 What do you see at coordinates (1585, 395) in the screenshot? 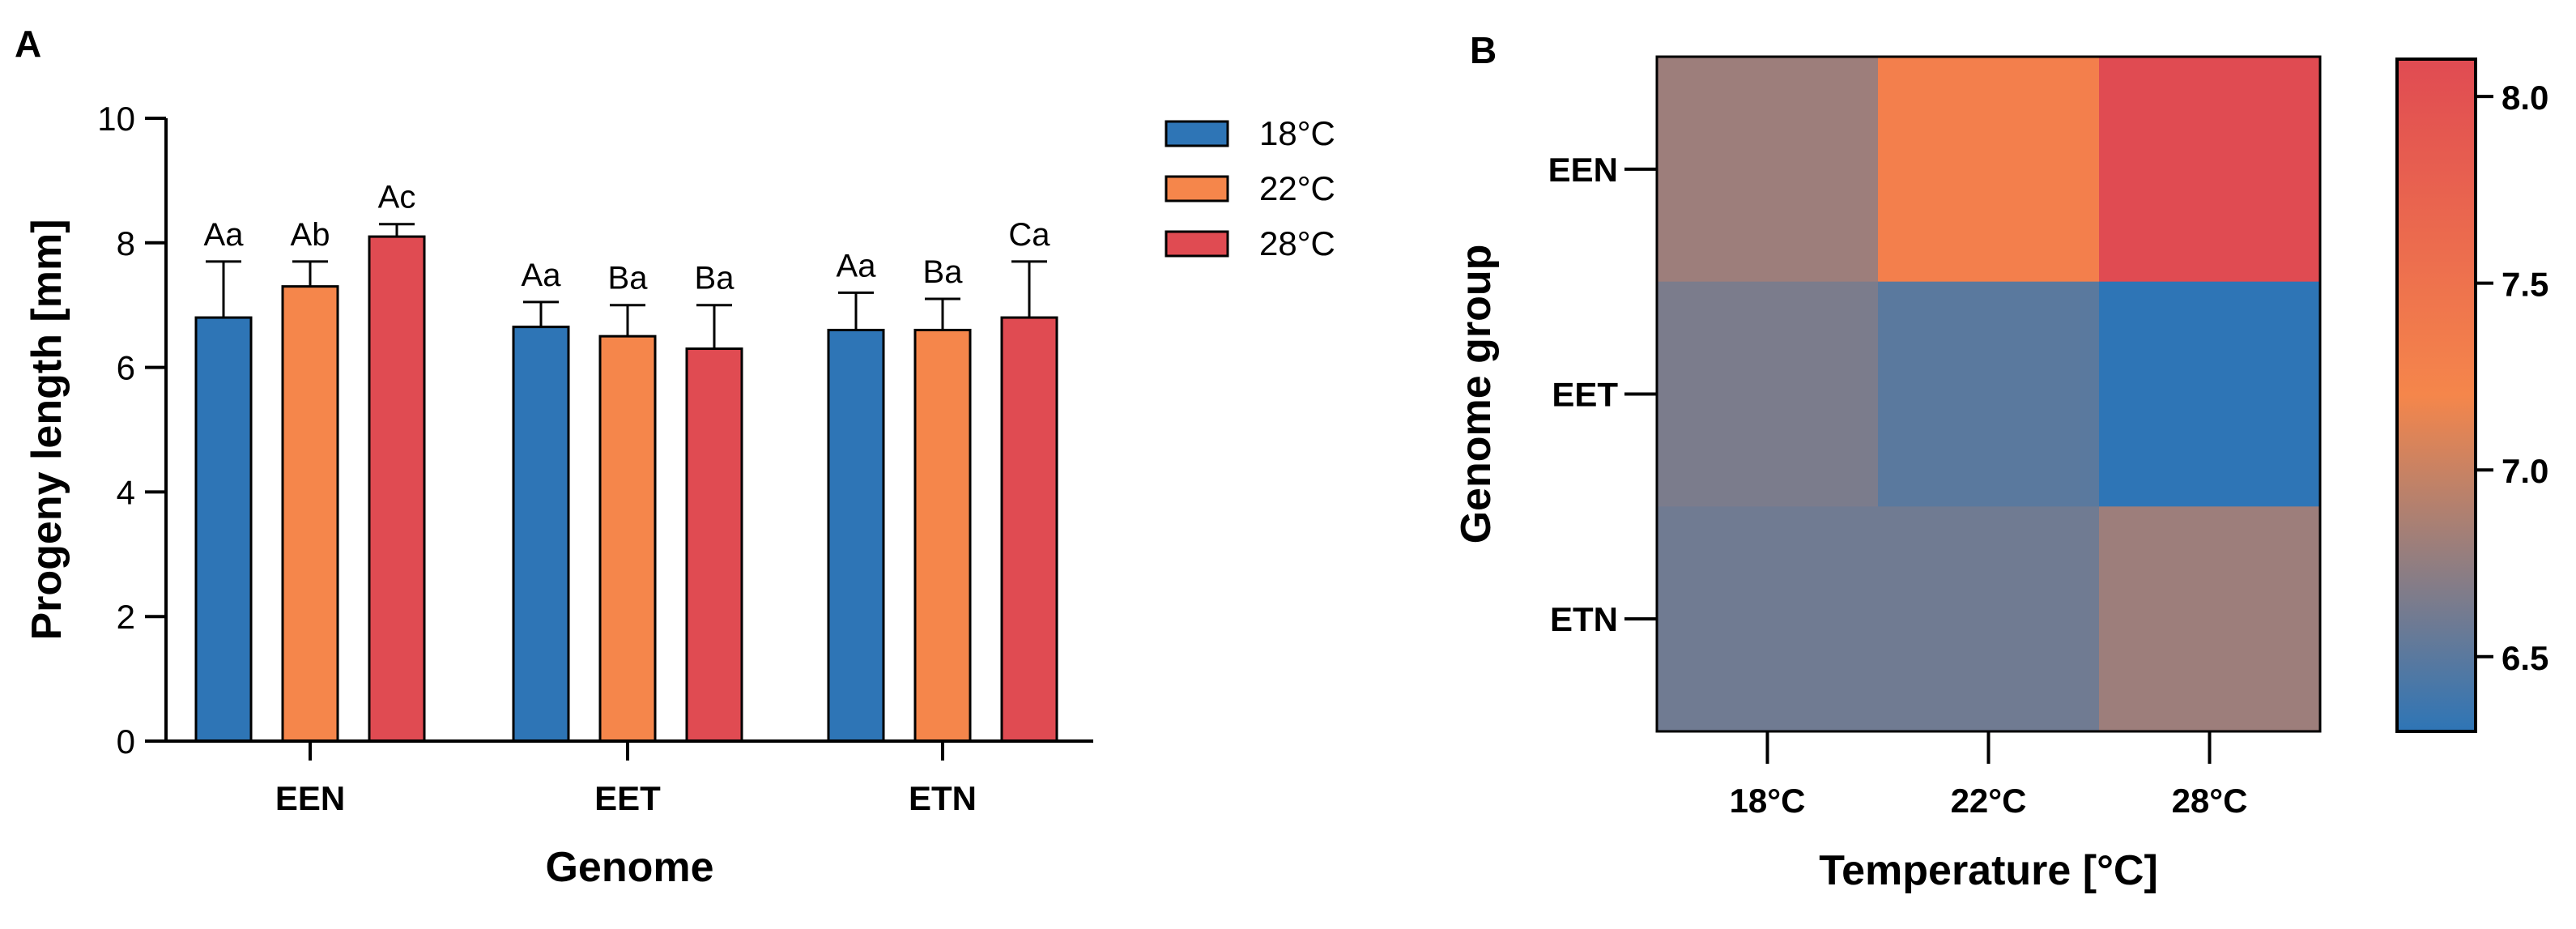
I see `heatmap-y-tick-label-eet: EET` at bounding box center [1585, 395].